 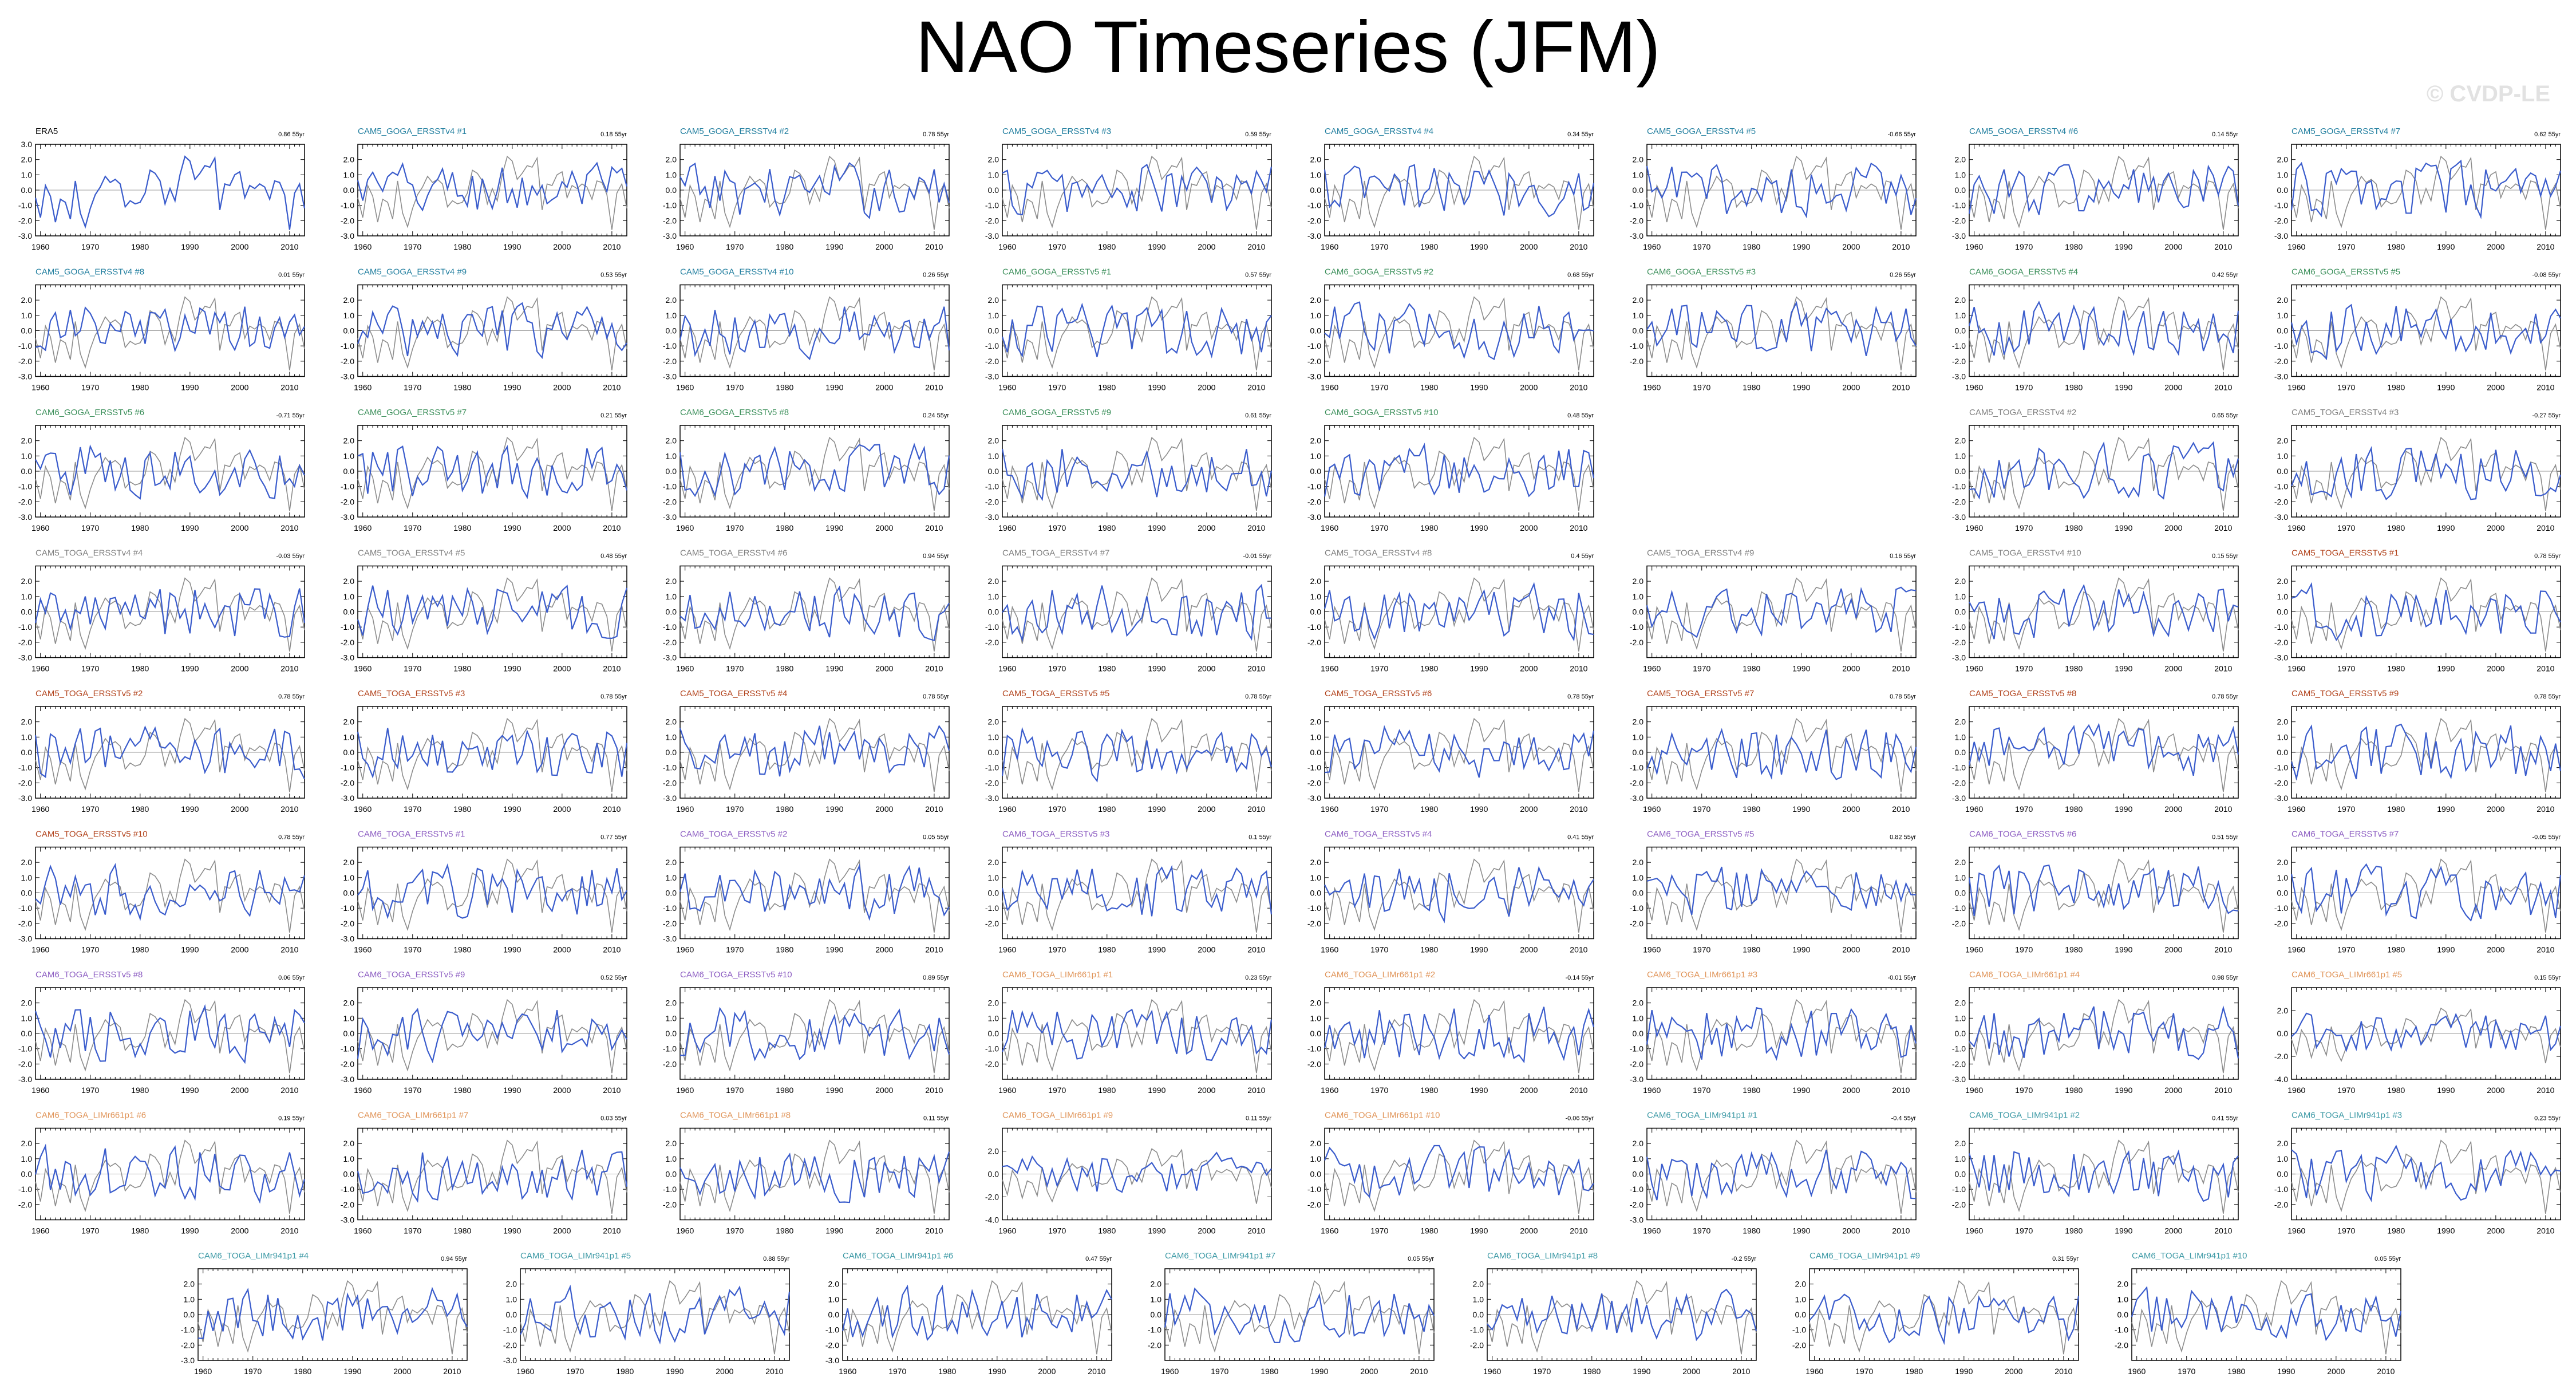 What do you see at coordinates (613, 275) in the screenshot?
I see `panel-value: 0.53 55yr` at bounding box center [613, 275].